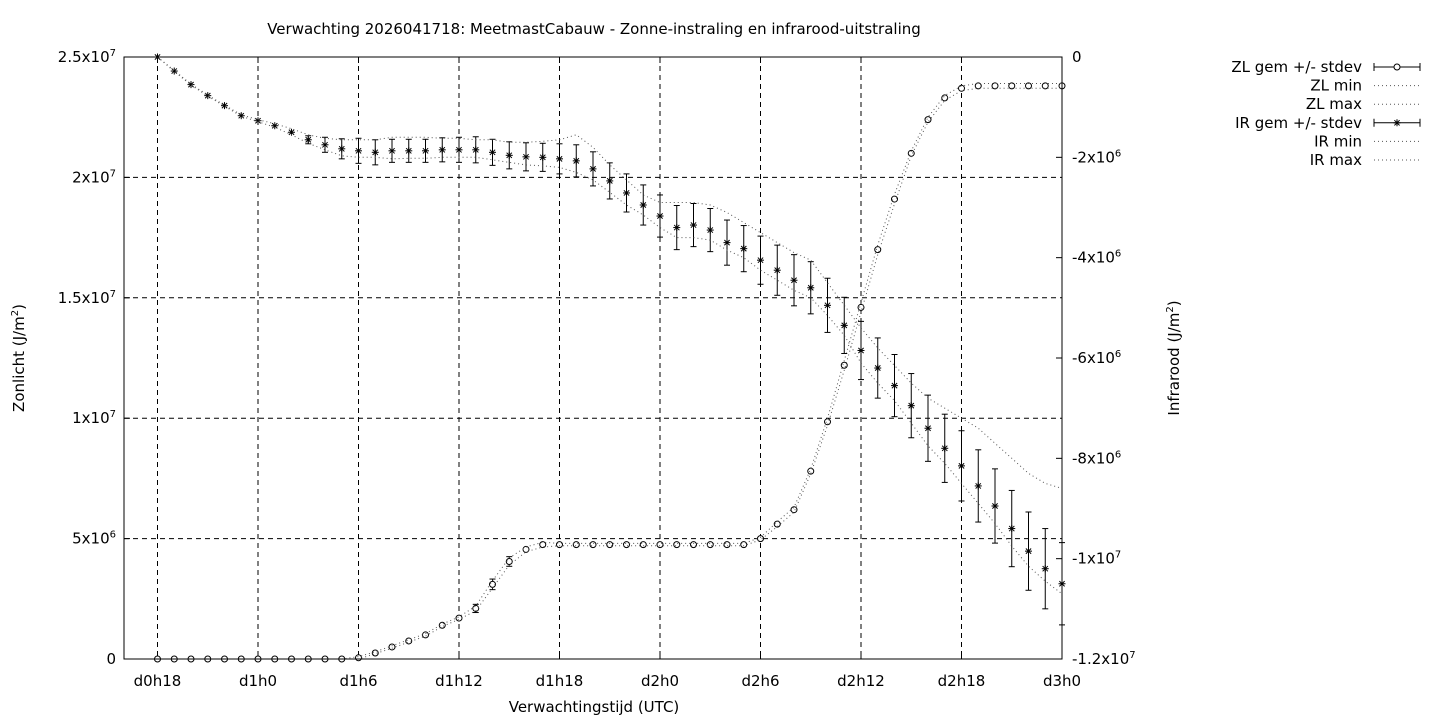 This screenshot has width=1440, height=720. I want to click on y-tick-label: 1x107, so click(94, 418).